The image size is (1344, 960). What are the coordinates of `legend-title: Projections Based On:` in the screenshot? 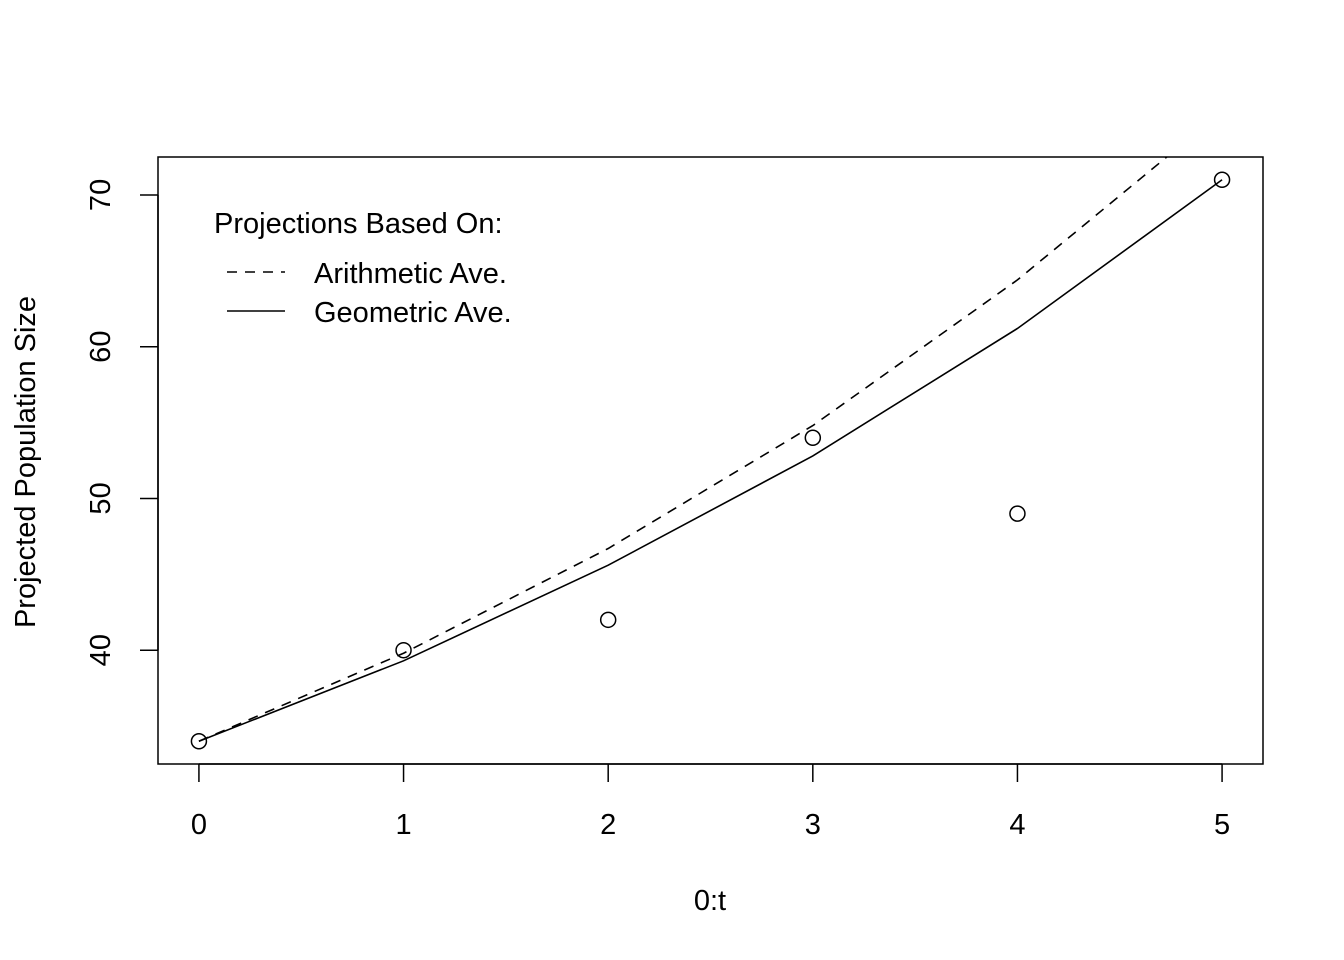 It's located at (358, 224).